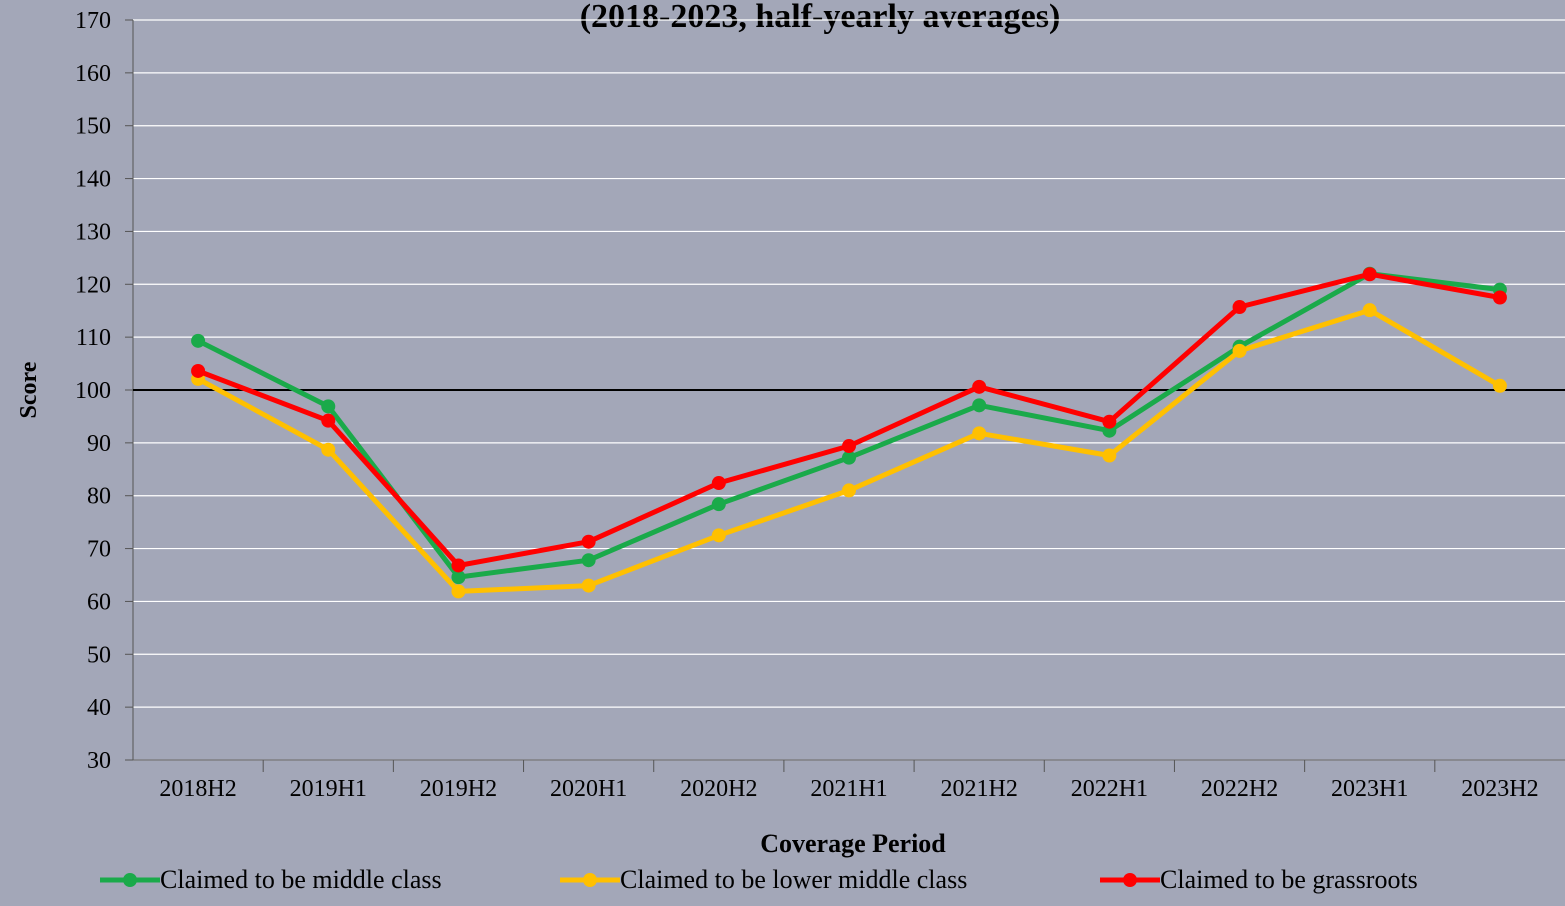 This screenshot has height=906, width=1565. Describe the element at coordinates (853, 843) in the screenshot. I see `x-axis-label: Coverage Period` at that location.